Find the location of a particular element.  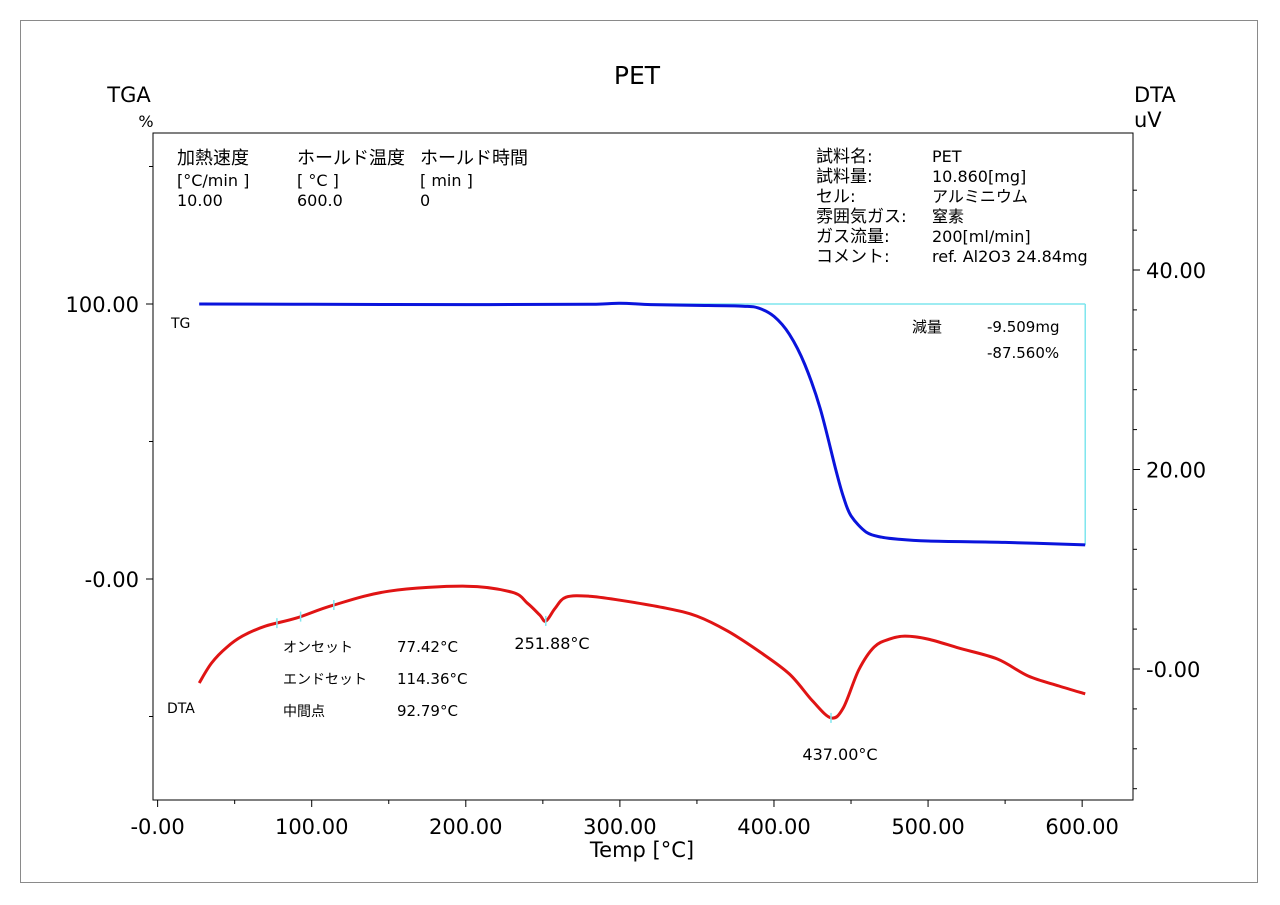

right-axis-title: DTA is located at coordinates (1155, 95).